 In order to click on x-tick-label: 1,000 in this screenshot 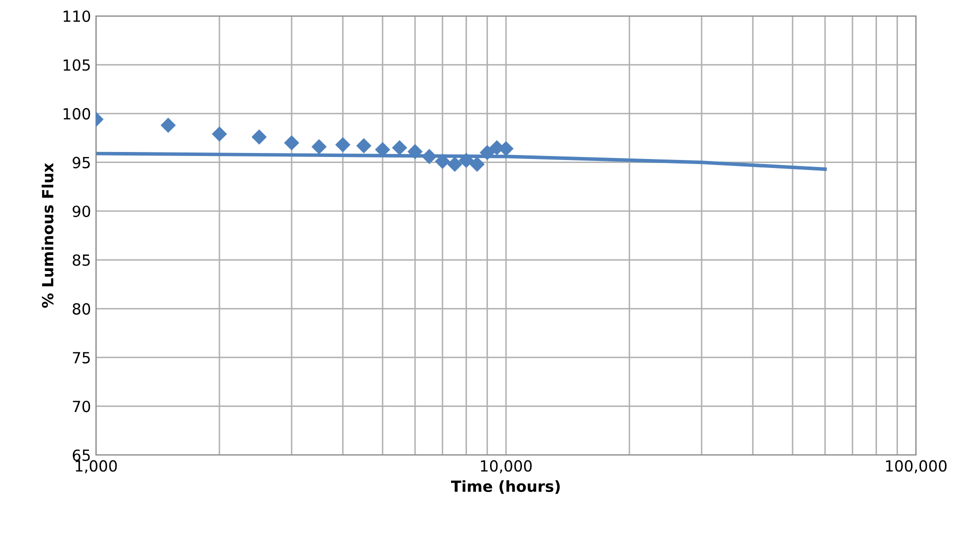, I will do `click(96, 467)`.